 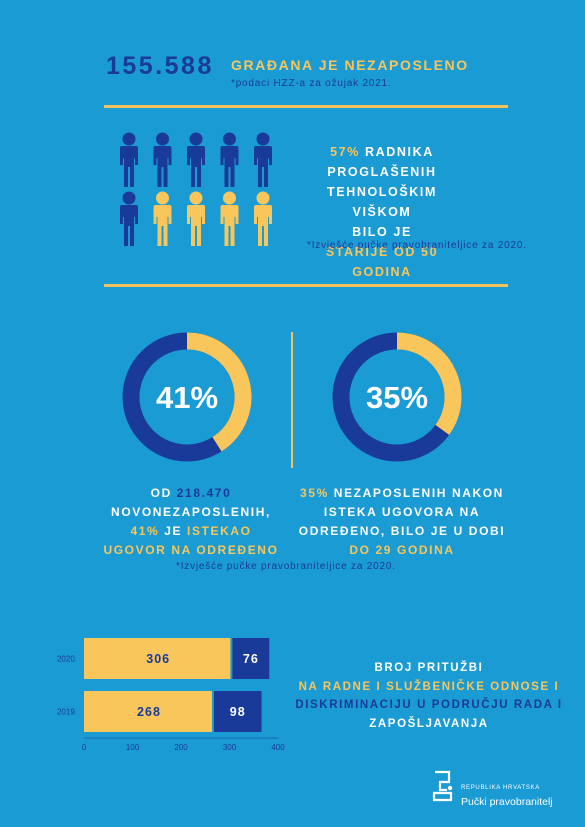 What do you see at coordinates (181, 747) in the screenshot?
I see `x-tick-label: 200` at bounding box center [181, 747].